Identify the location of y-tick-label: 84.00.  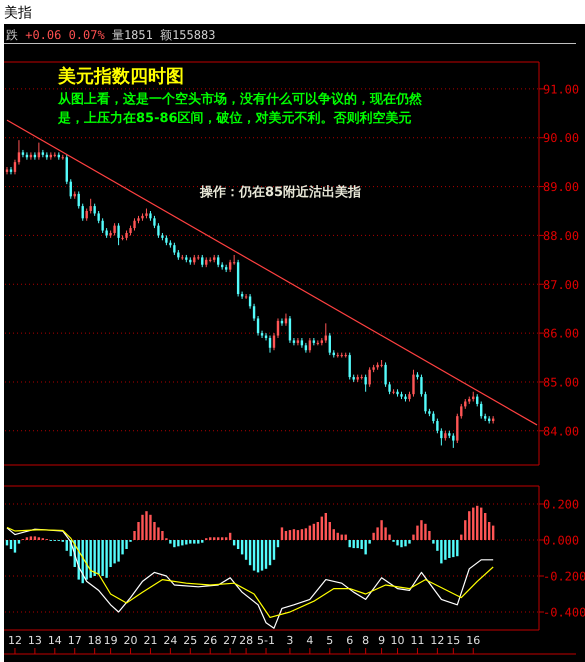
(561, 431).